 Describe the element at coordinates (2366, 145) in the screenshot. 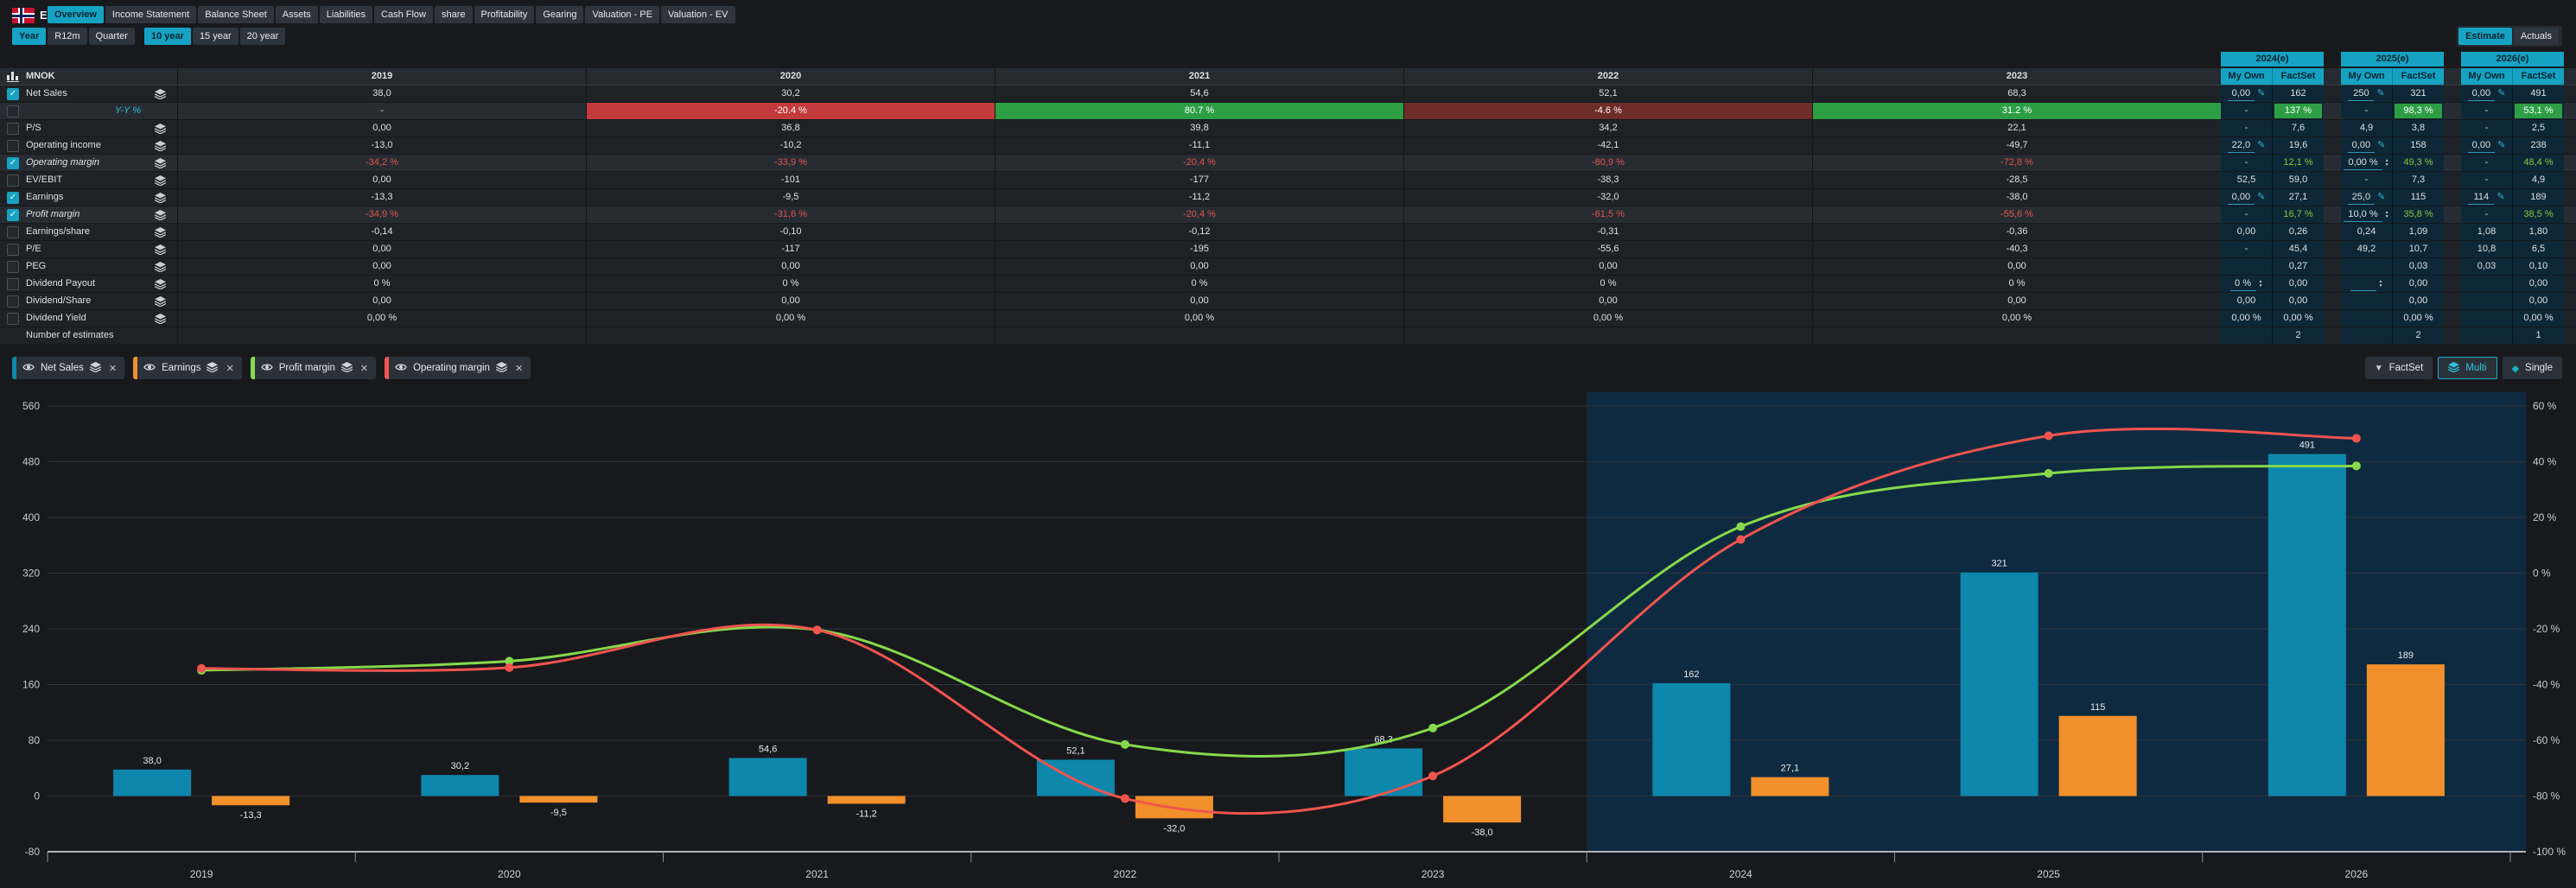

I see `est-own-cell-operating-income-2: 0,00 ✎` at that location.